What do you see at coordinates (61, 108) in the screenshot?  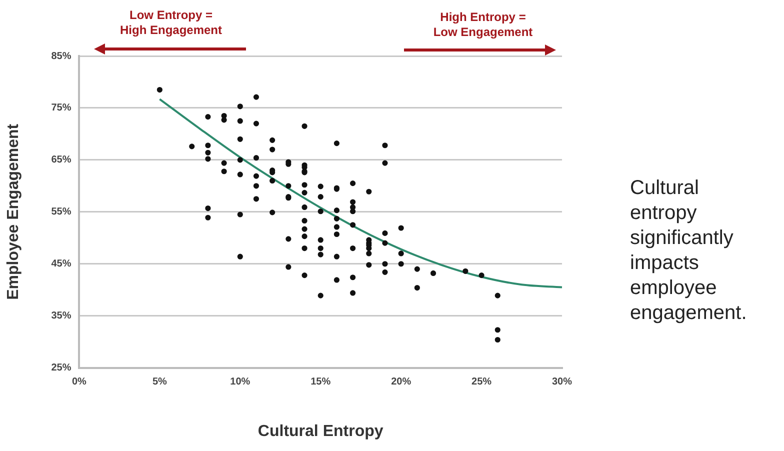 I see `y-tick-label: 75%` at bounding box center [61, 108].